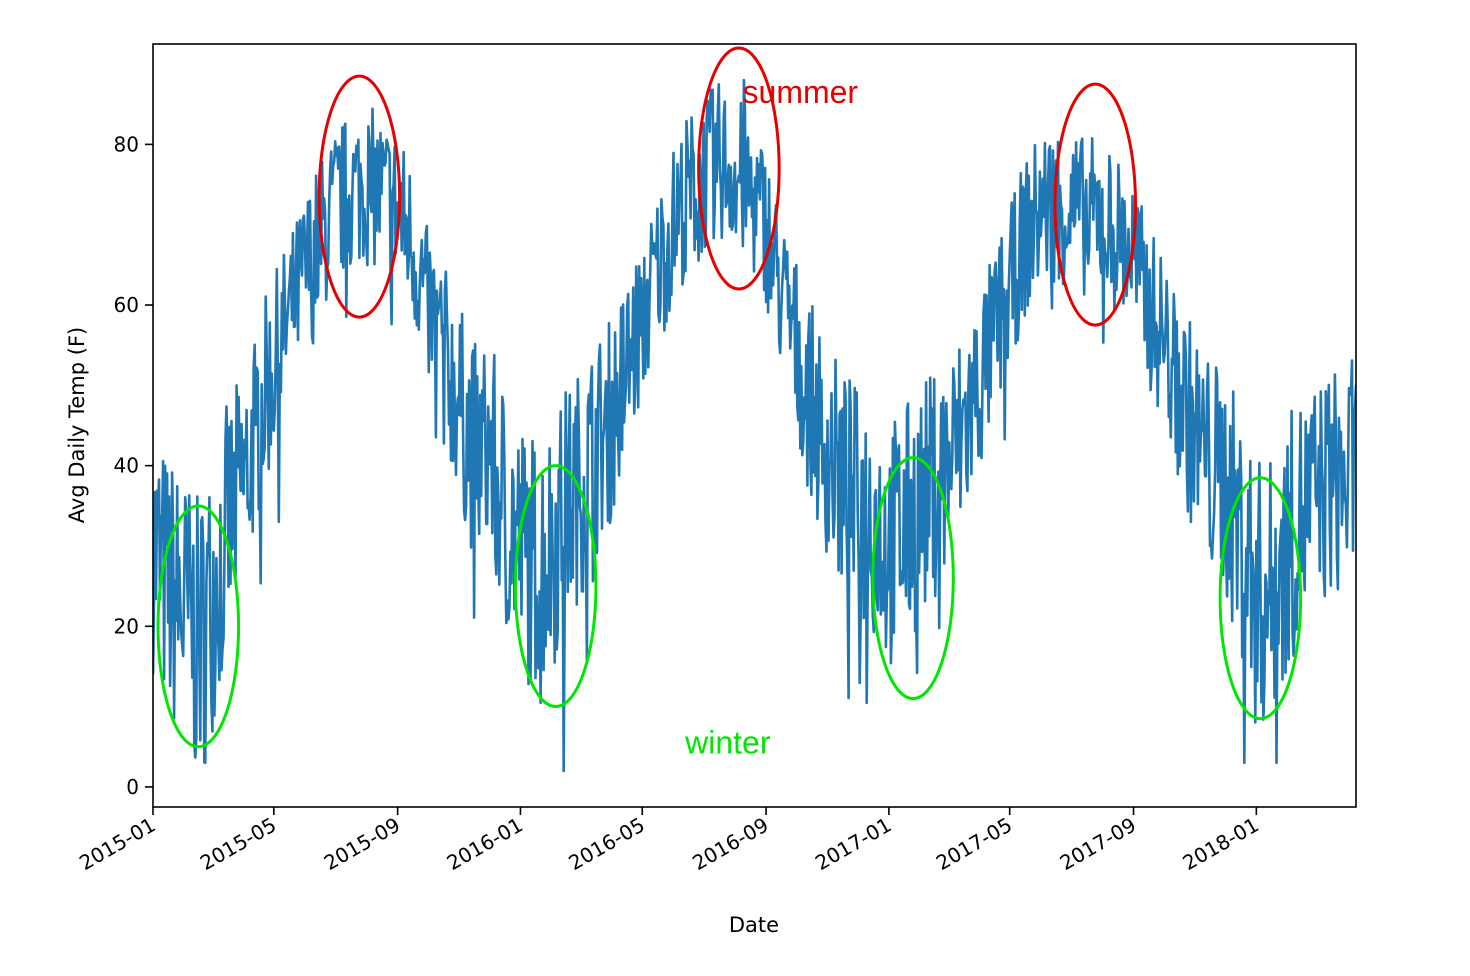  I want to click on x-tick-label: 2017-09, so click(1098, 844).